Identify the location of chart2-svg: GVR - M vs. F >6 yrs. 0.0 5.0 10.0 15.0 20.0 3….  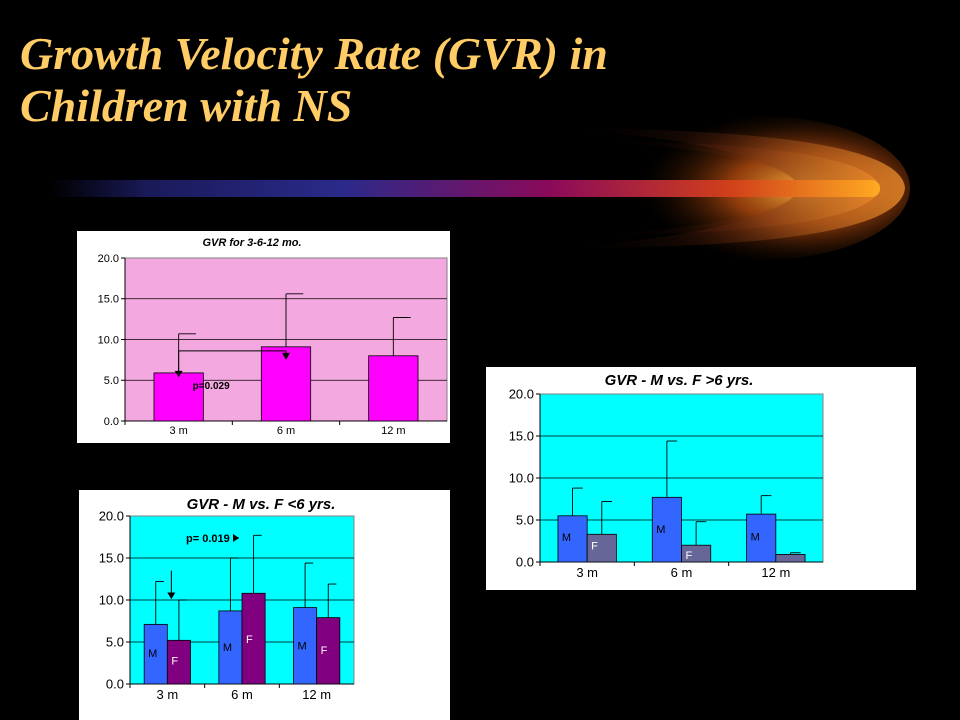
(666, 476).